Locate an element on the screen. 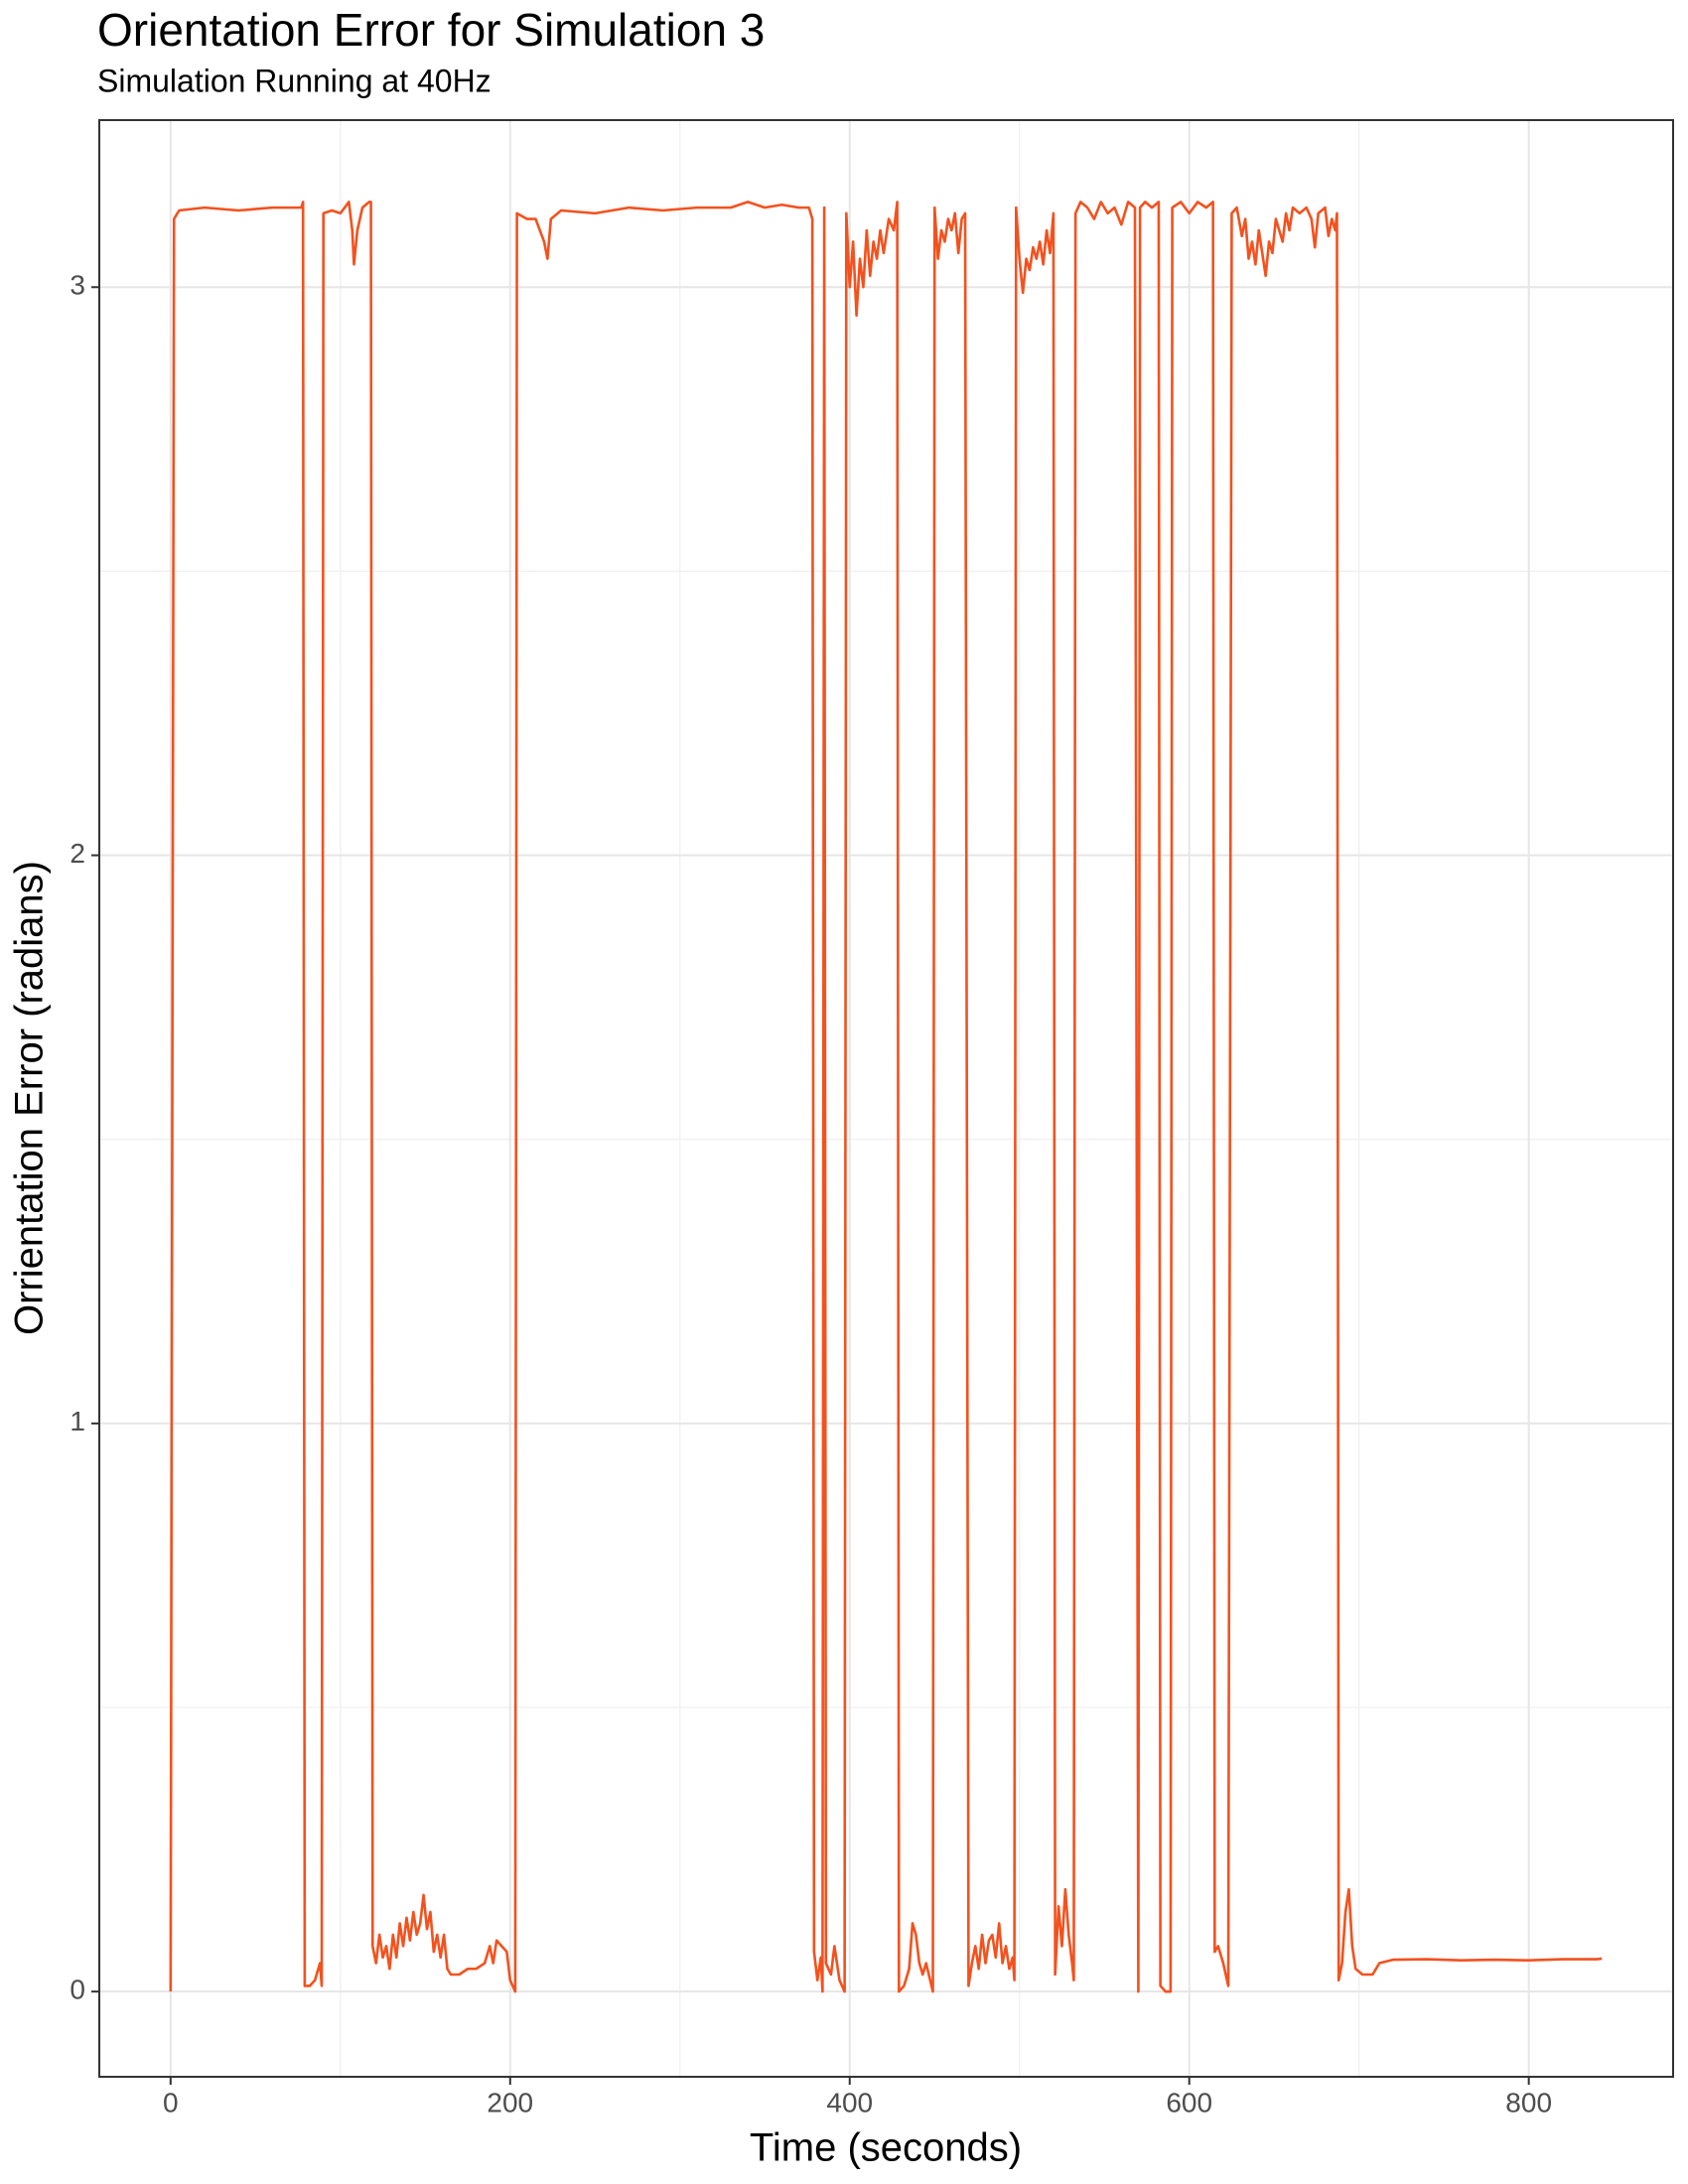  y-tick-label: 0 is located at coordinates (77, 1990).